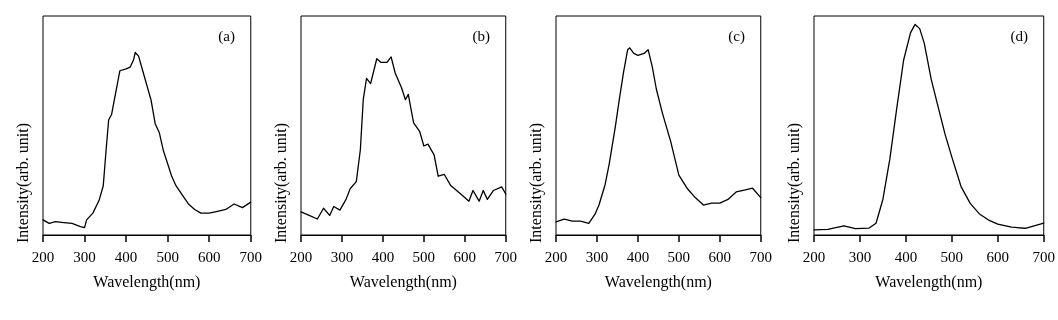 This screenshot has height=320, width=1058. What do you see at coordinates (737, 36) in the screenshot?
I see `text: (c)` at bounding box center [737, 36].